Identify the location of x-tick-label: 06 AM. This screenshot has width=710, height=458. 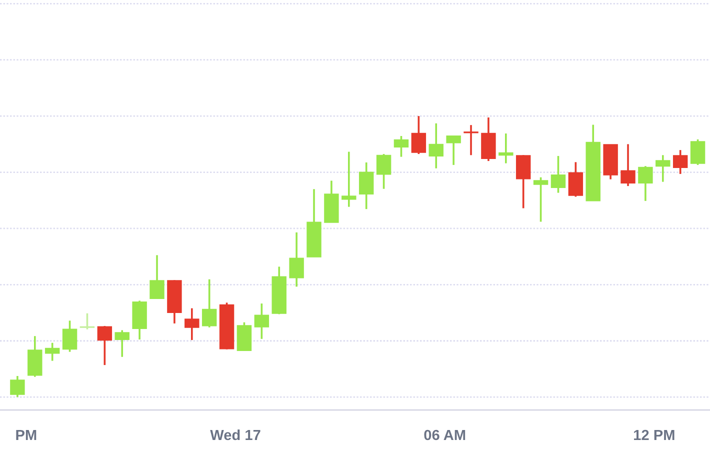
(445, 435).